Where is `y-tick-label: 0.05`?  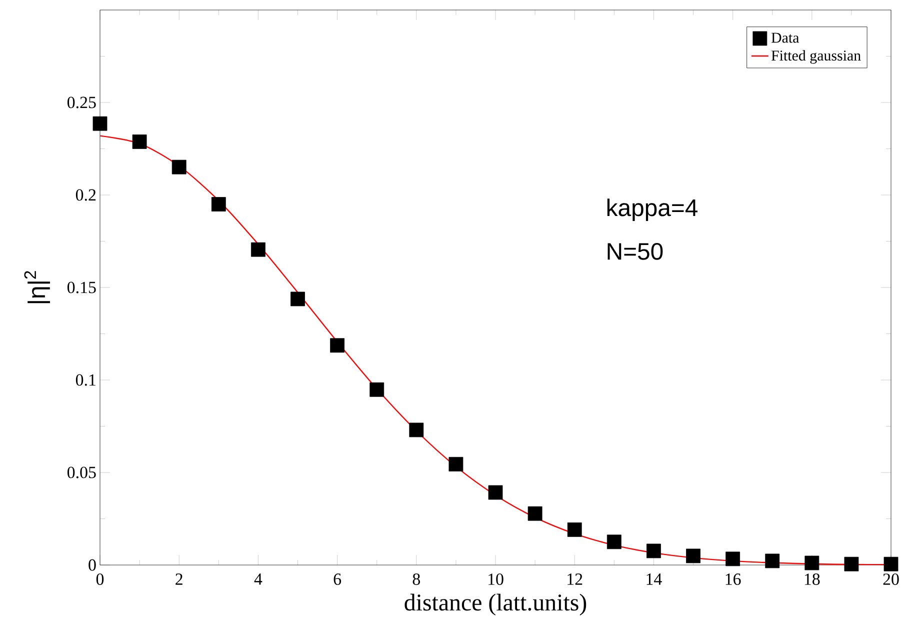 y-tick-label: 0.05 is located at coordinates (81, 472).